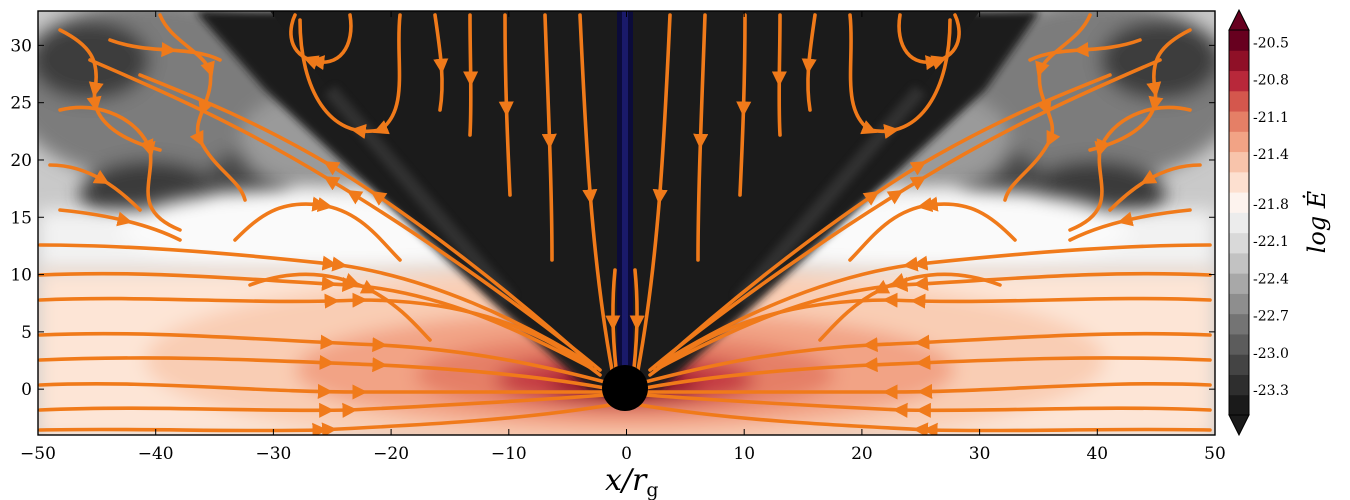  What do you see at coordinates (1271, 118) in the screenshot?
I see `colorbar-tick-label: -21.1` at bounding box center [1271, 118].